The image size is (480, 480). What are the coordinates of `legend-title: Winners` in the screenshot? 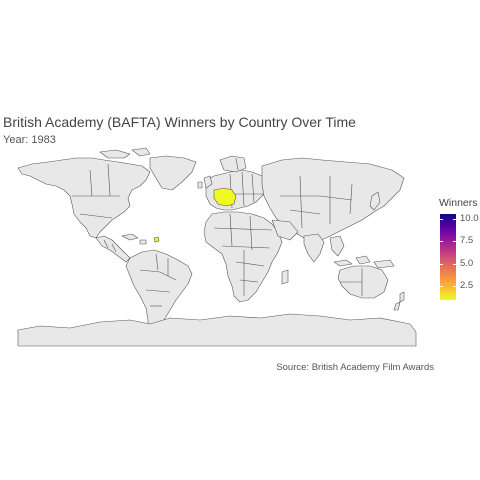 It's located at (458, 203).